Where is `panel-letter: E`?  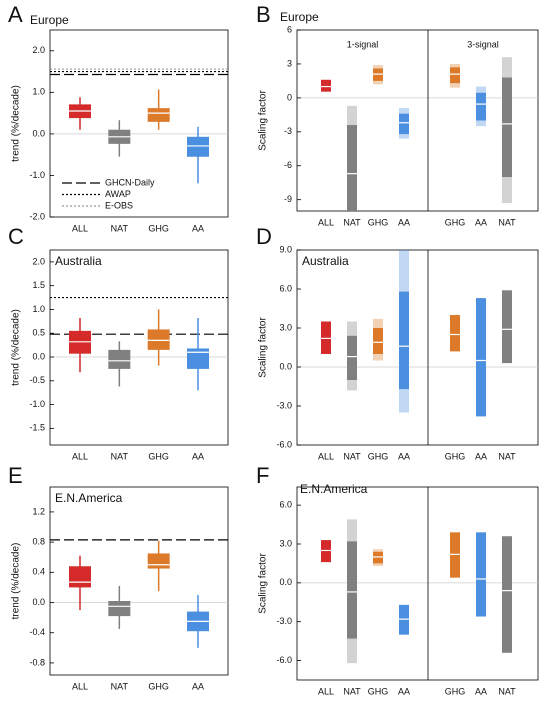 panel-letter: E is located at coordinates (15, 475).